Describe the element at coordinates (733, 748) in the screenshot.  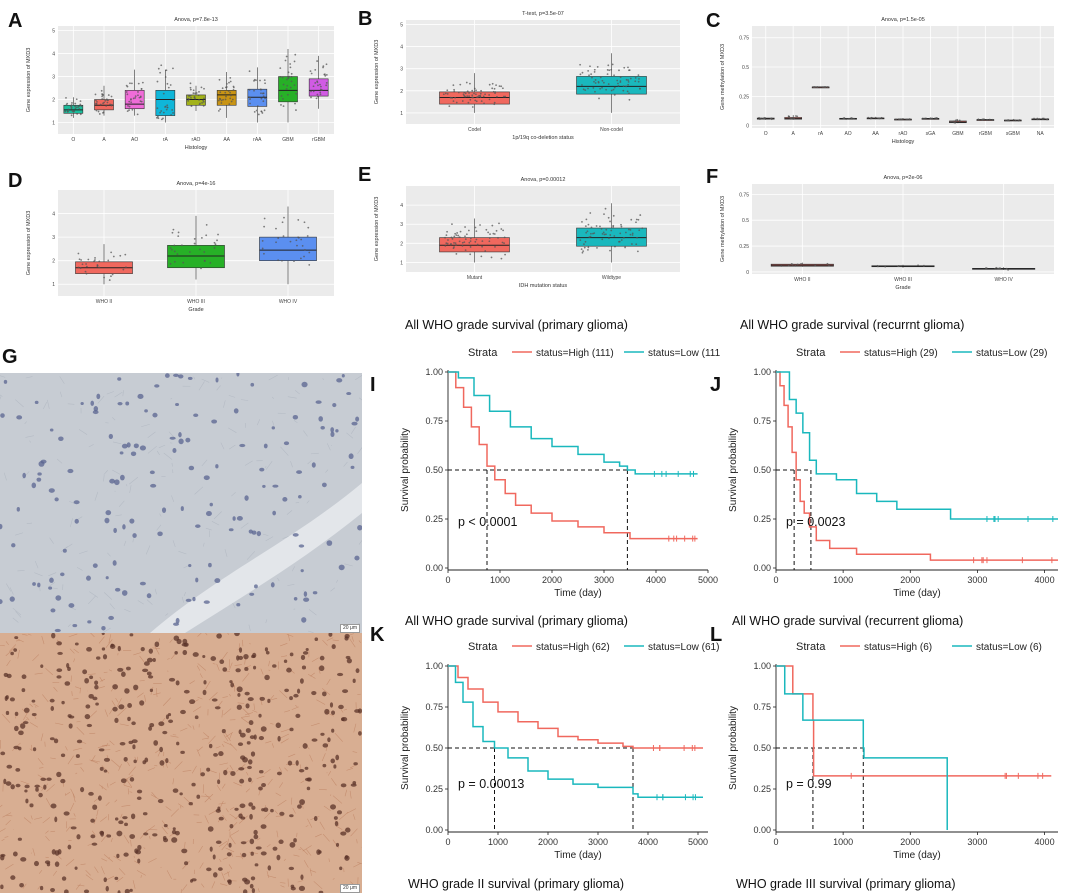
I see `y-axis-label: Survival probability` at that location.